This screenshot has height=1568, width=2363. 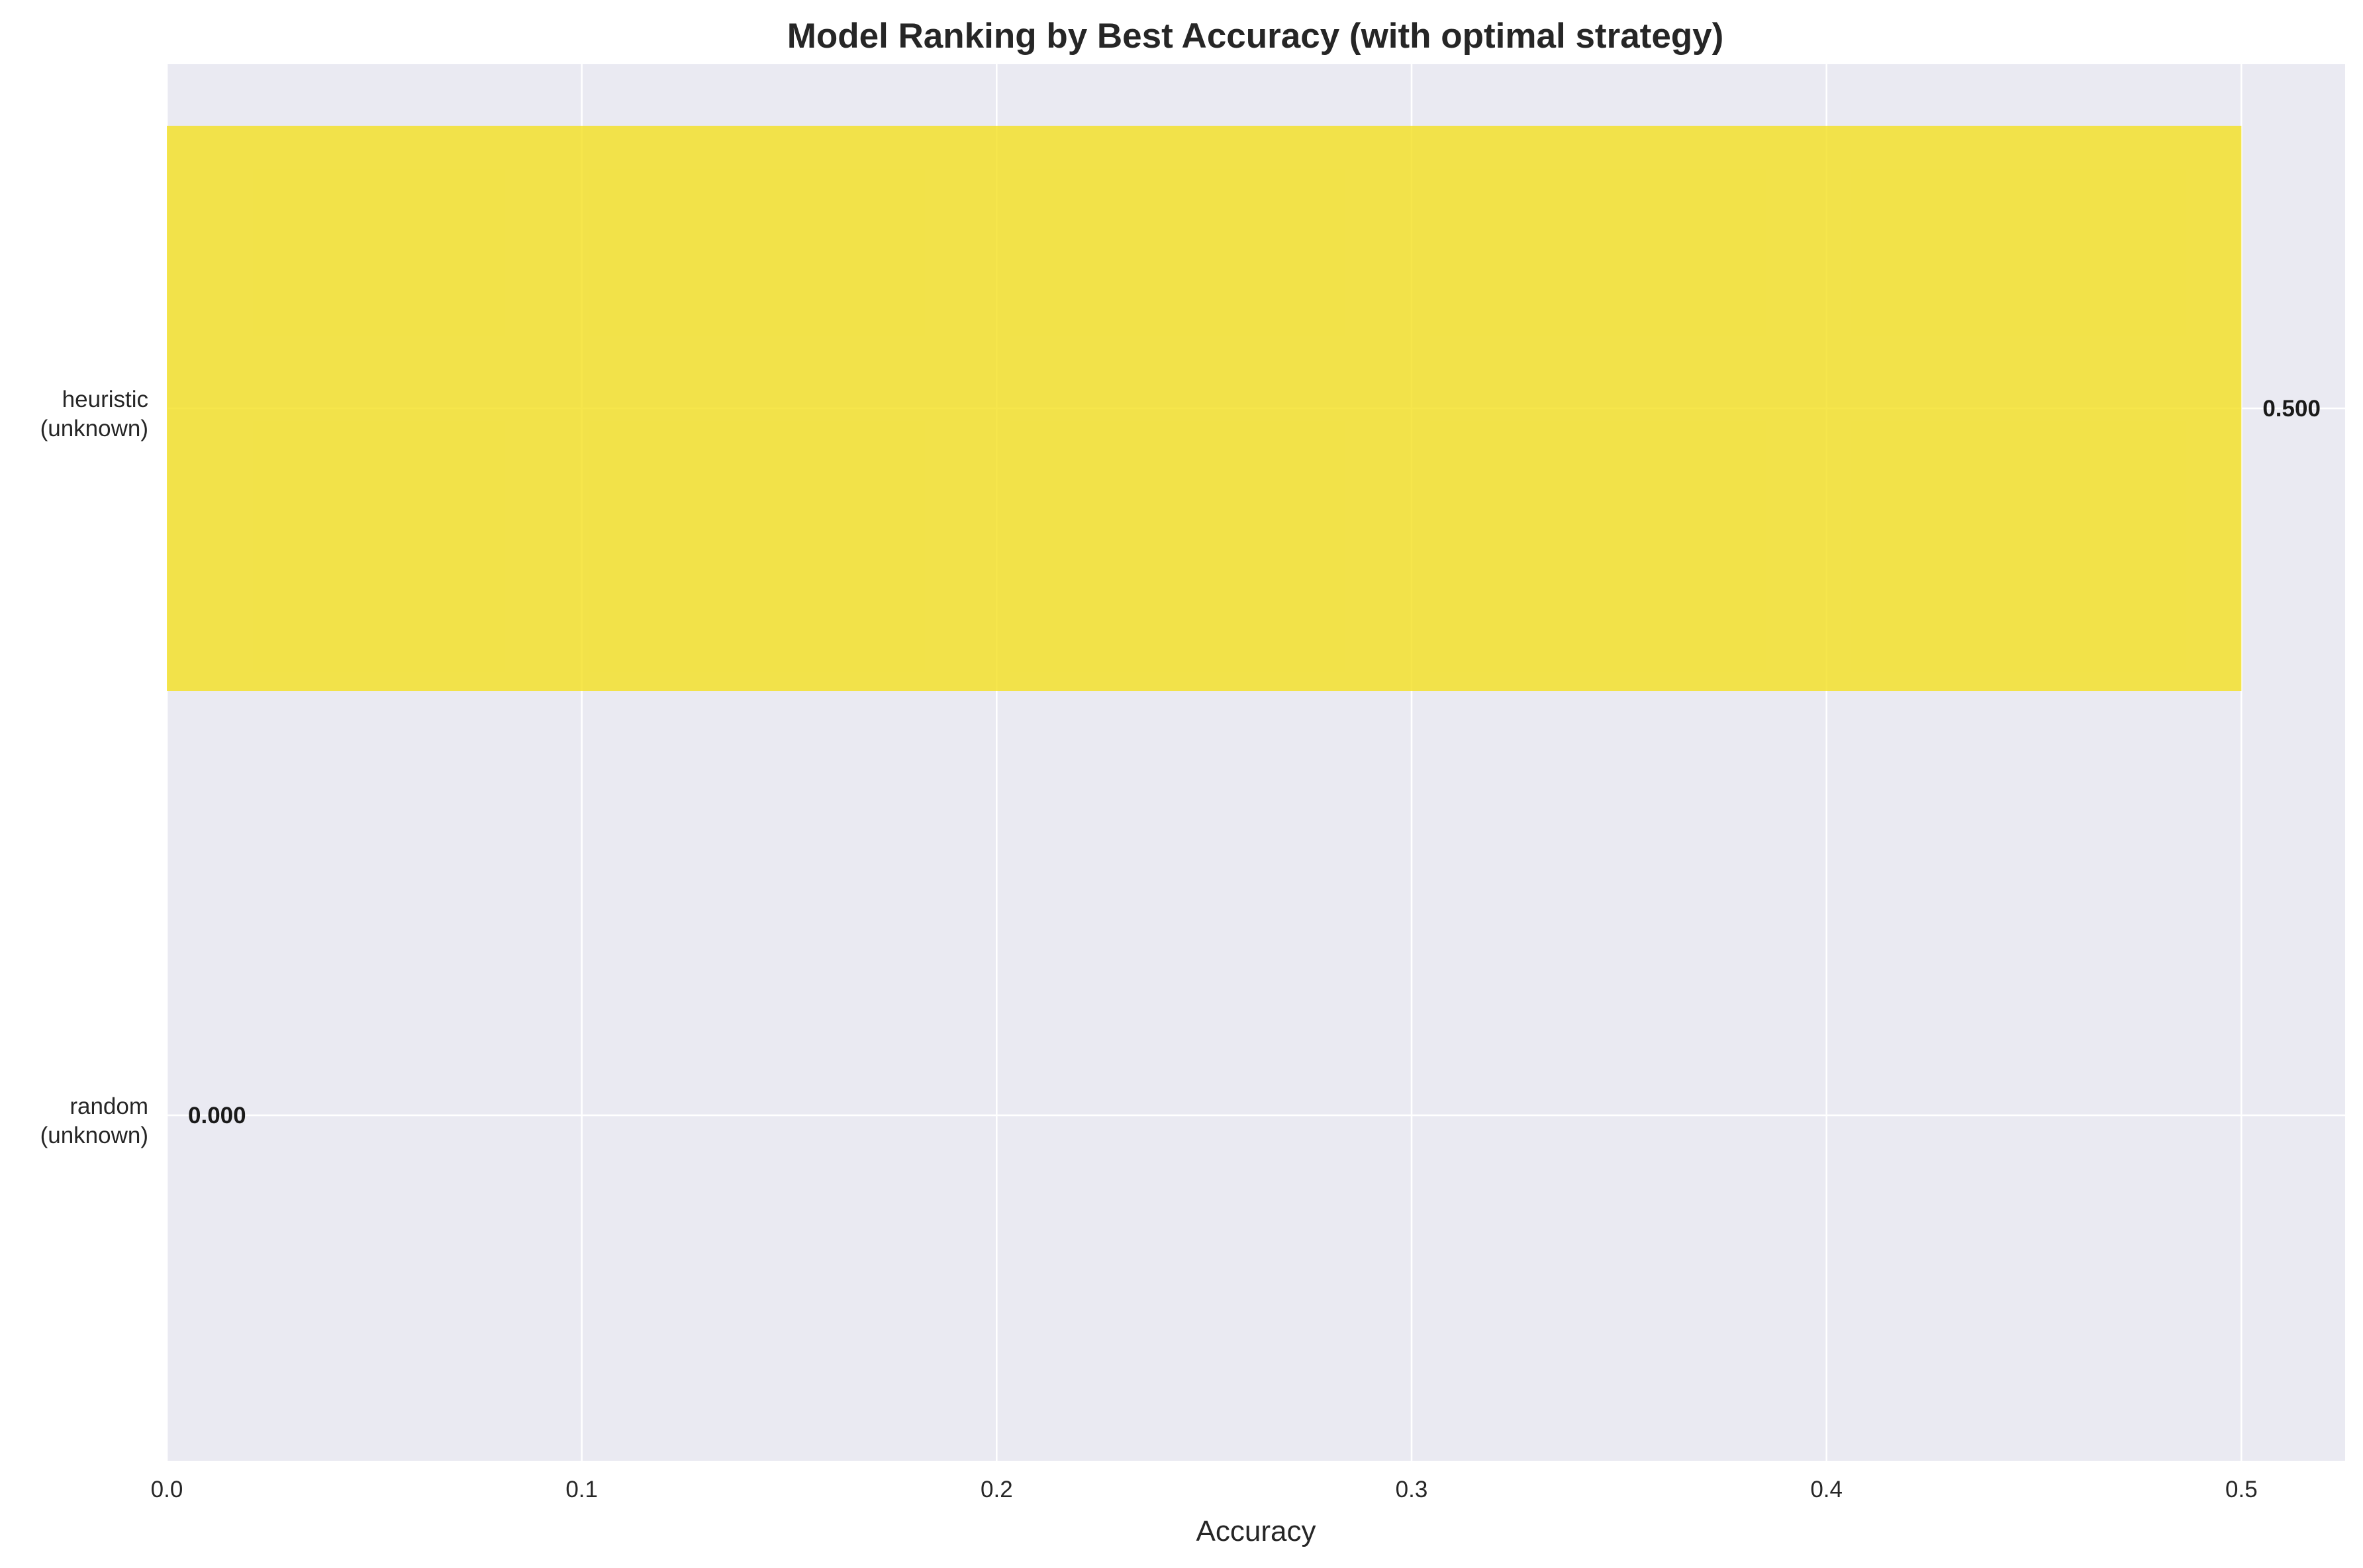 I want to click on y-tick-label-1: random (unknown), so click(x=94, y=1120).